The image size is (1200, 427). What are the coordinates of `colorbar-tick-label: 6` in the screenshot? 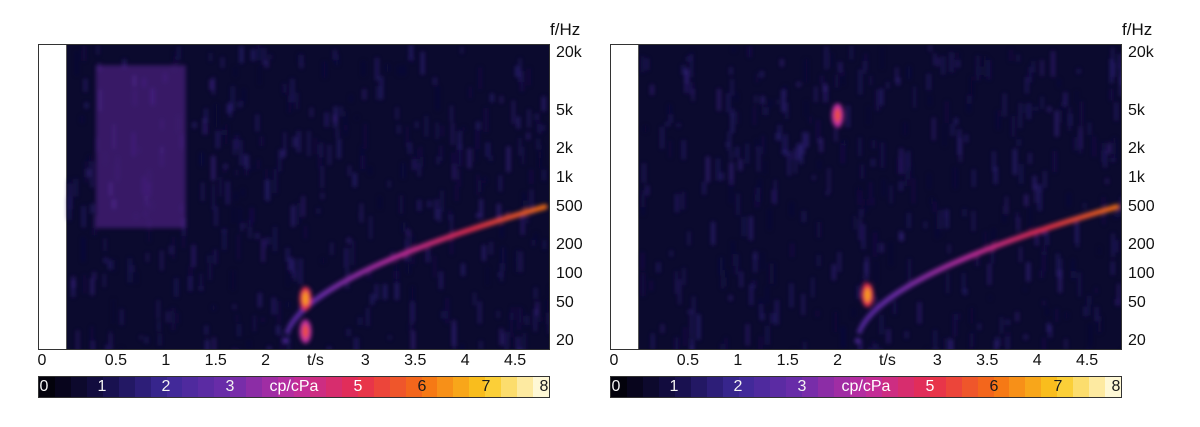 It's located at (422, 386).